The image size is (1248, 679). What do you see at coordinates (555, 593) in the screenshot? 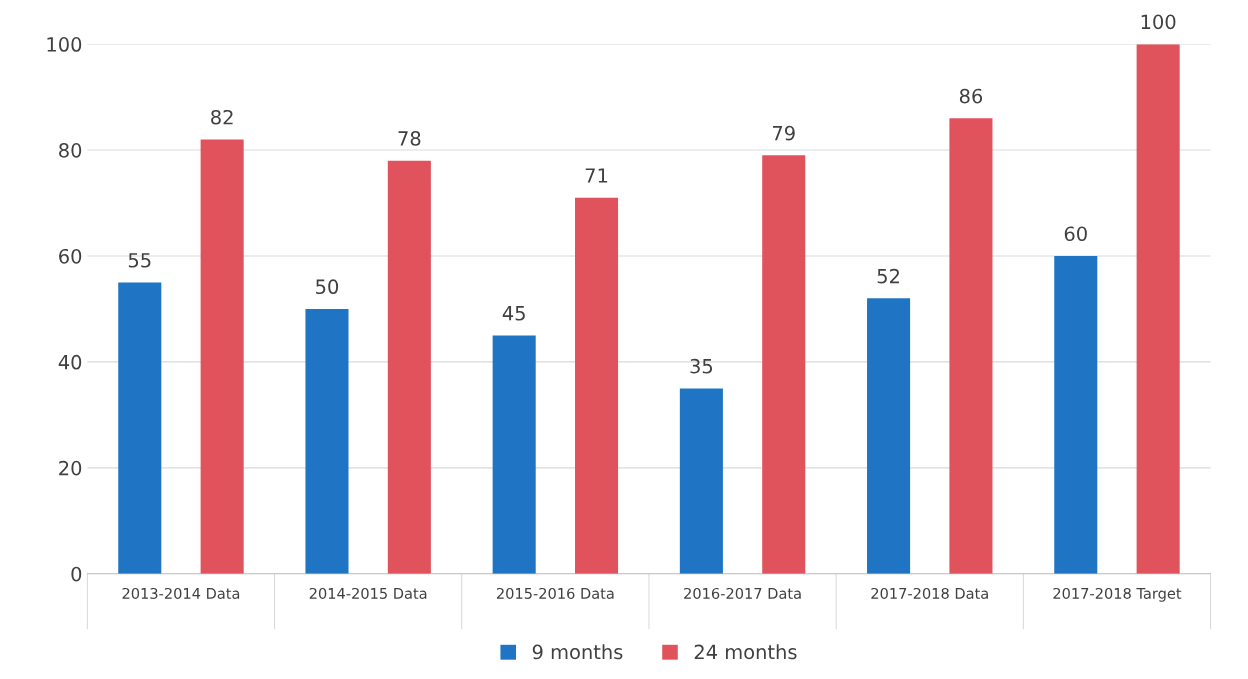
I see `x-tick-label: 2015-2016 Data` at bounding box center [555, 593].